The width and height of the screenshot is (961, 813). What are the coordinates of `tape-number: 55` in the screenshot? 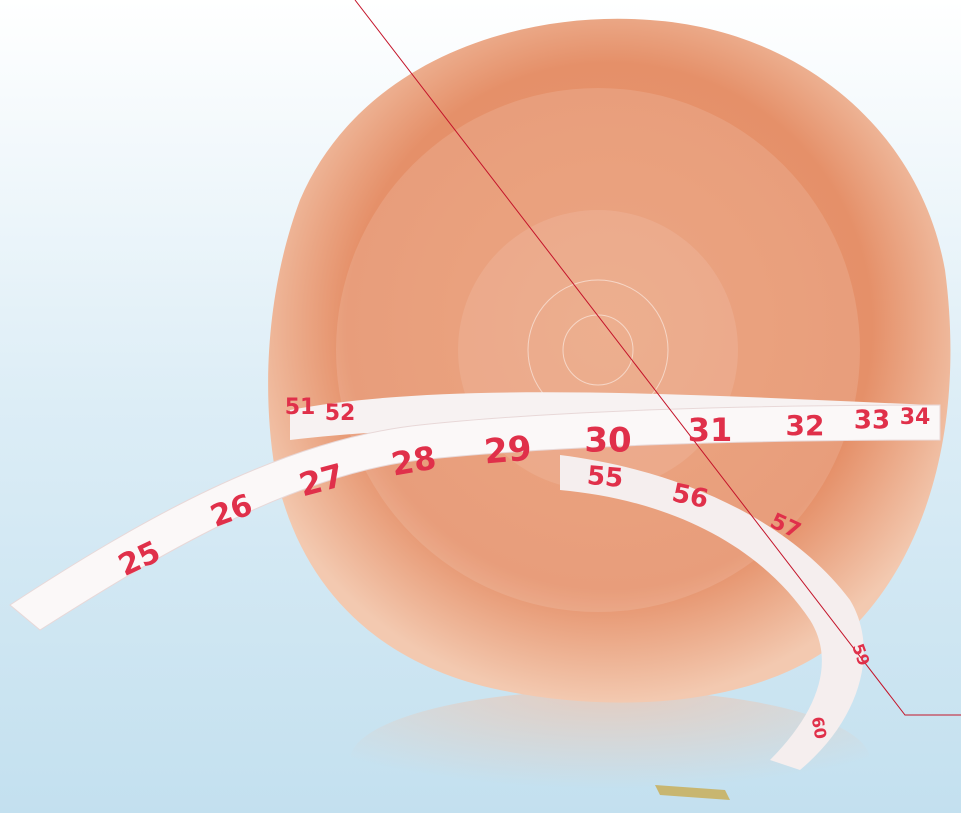 It's located at (605, 477).